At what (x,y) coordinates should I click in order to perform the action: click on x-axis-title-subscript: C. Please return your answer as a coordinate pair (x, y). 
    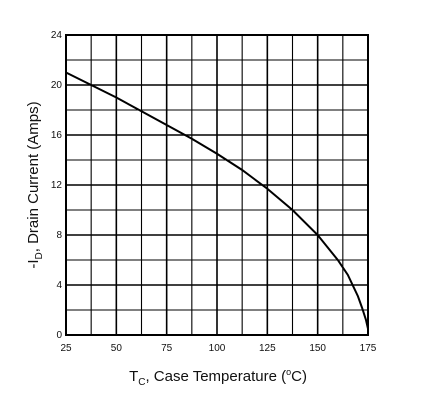
    Looking at the image, I should click on (141, 382).